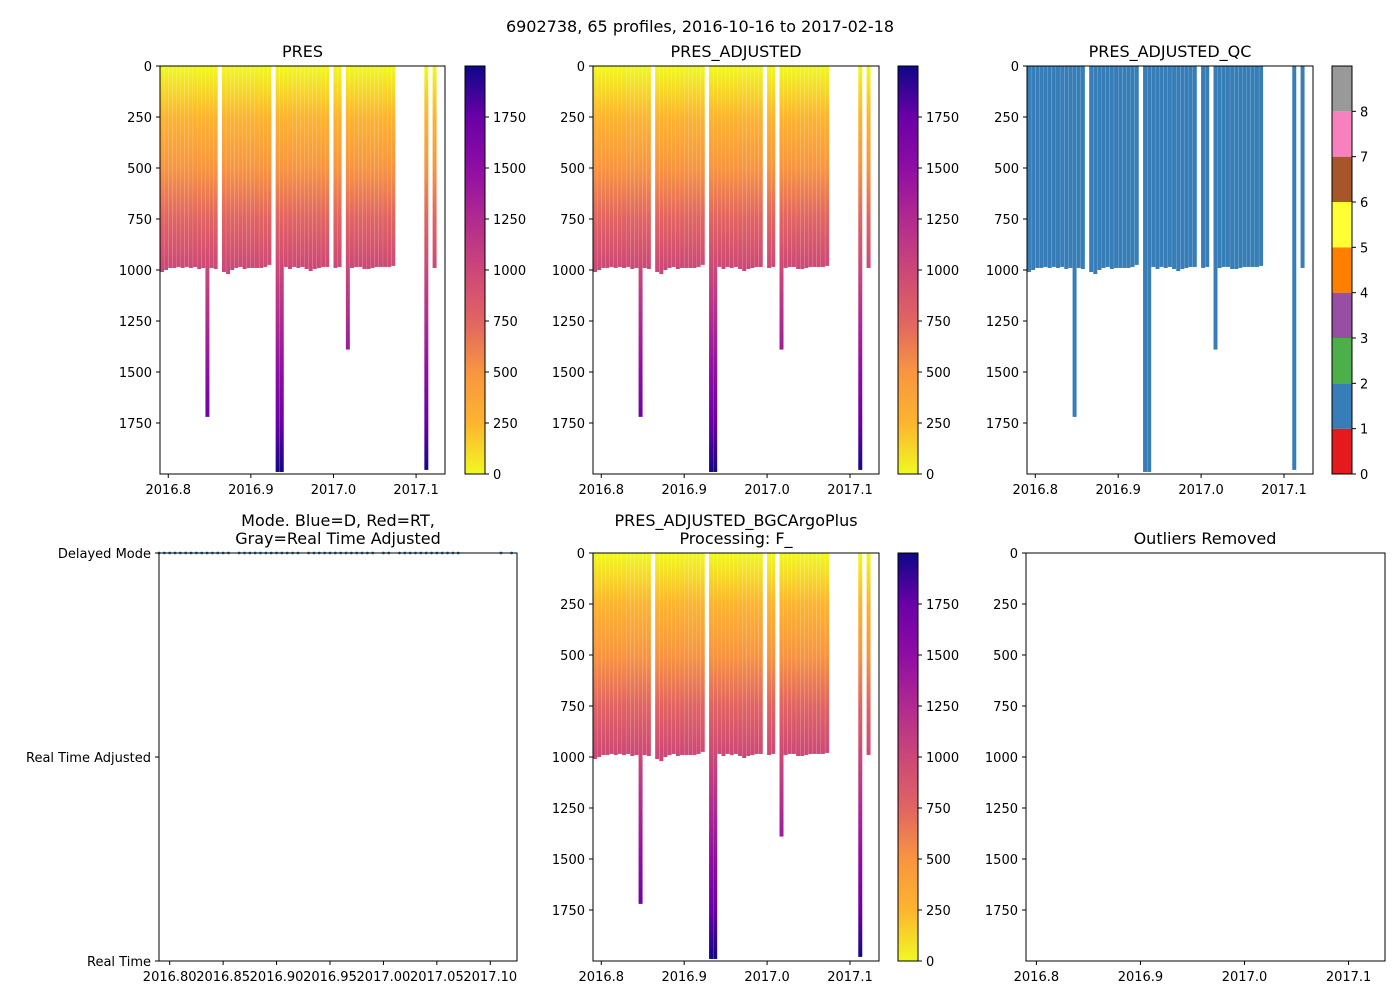 This screenshot has height=1004, width=1400. Describe the element at coordinates (942, 758) in the screenshot. I see `colorbar-tick-label: 1000` at that location.